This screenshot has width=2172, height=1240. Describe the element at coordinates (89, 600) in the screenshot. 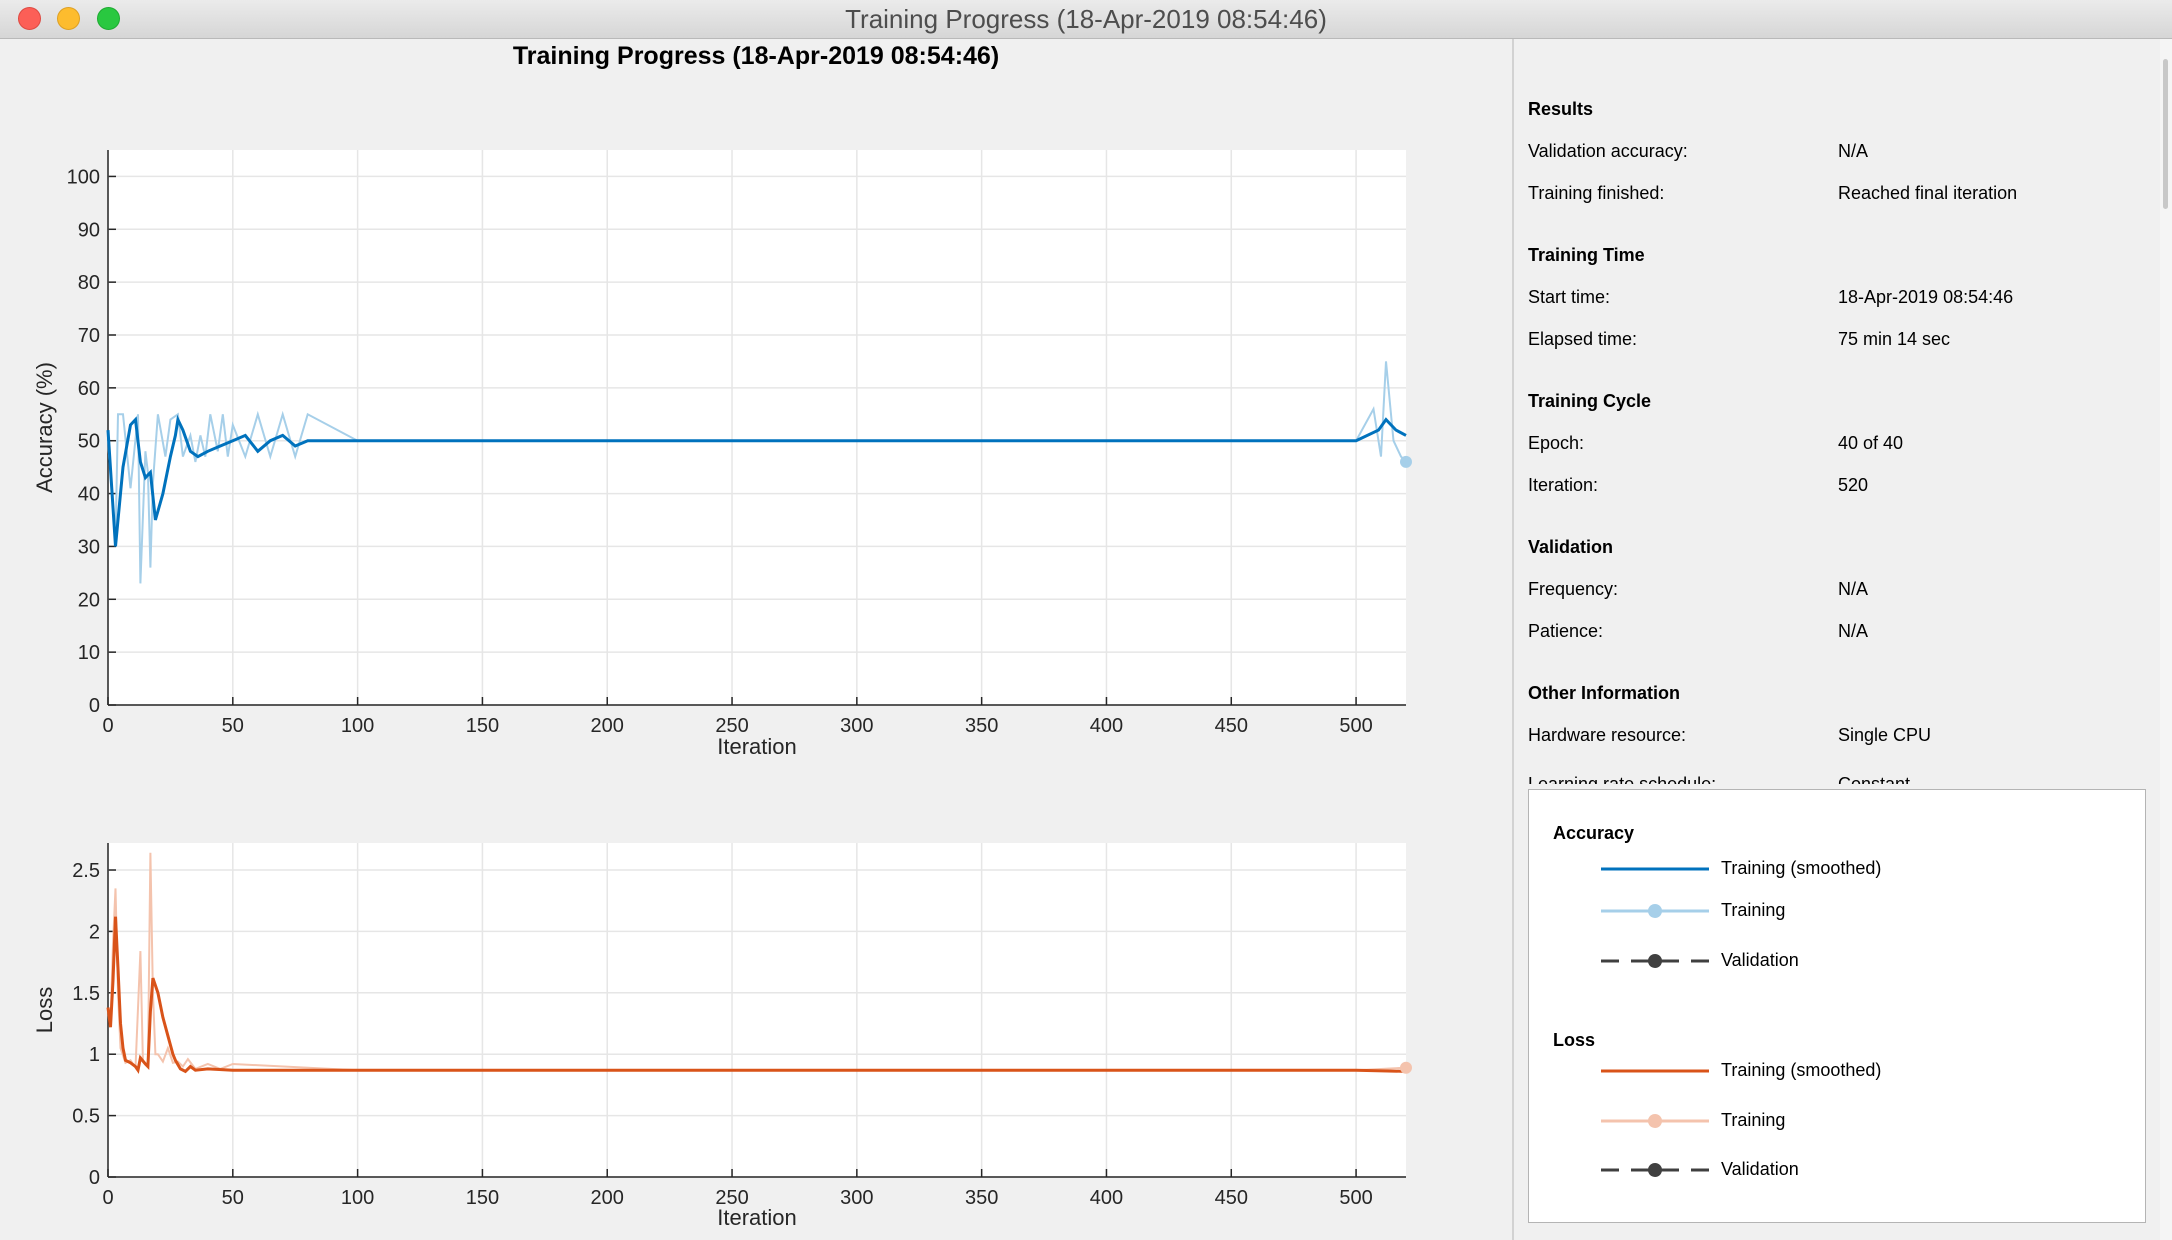

I see `accuracy-ytick-label: 20` at that location.